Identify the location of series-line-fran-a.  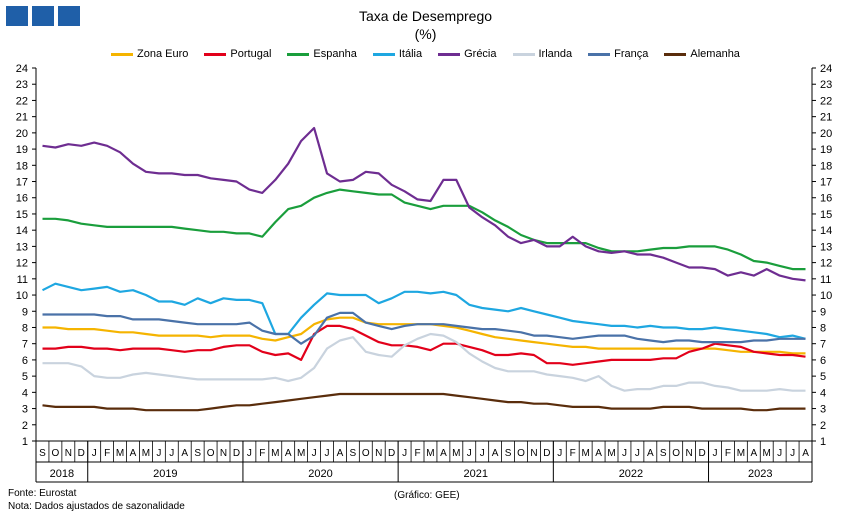
(424, 328).